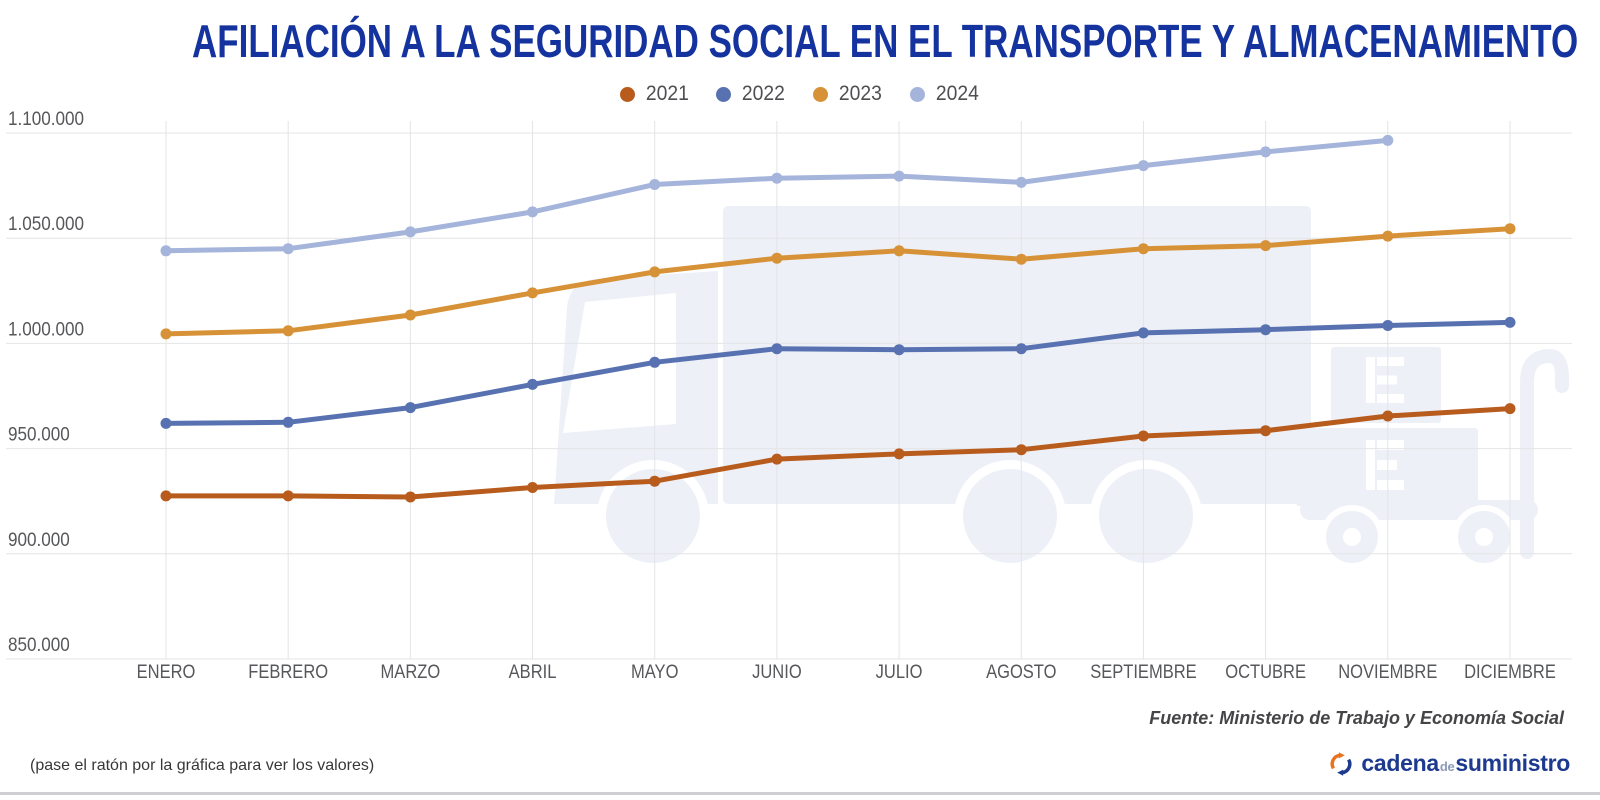  Describe the element at coordinates (166, 671) in the screenshot. I see `svg-text: ENERO` at that location.